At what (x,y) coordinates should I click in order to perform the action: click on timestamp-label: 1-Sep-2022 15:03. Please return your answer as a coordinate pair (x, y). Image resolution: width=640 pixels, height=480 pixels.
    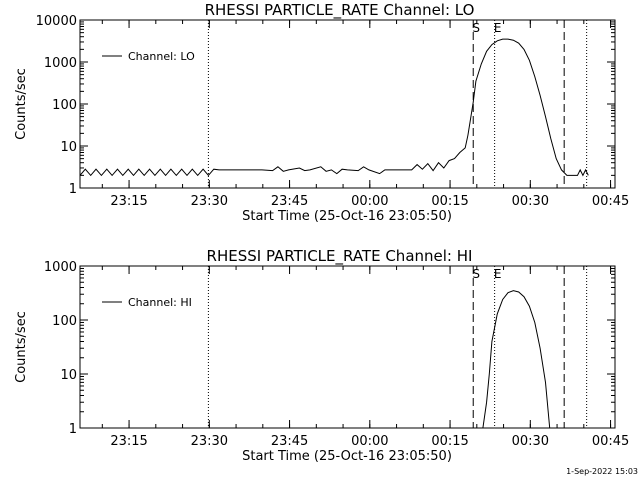
    Looking at the image, I should click on (602, 471).